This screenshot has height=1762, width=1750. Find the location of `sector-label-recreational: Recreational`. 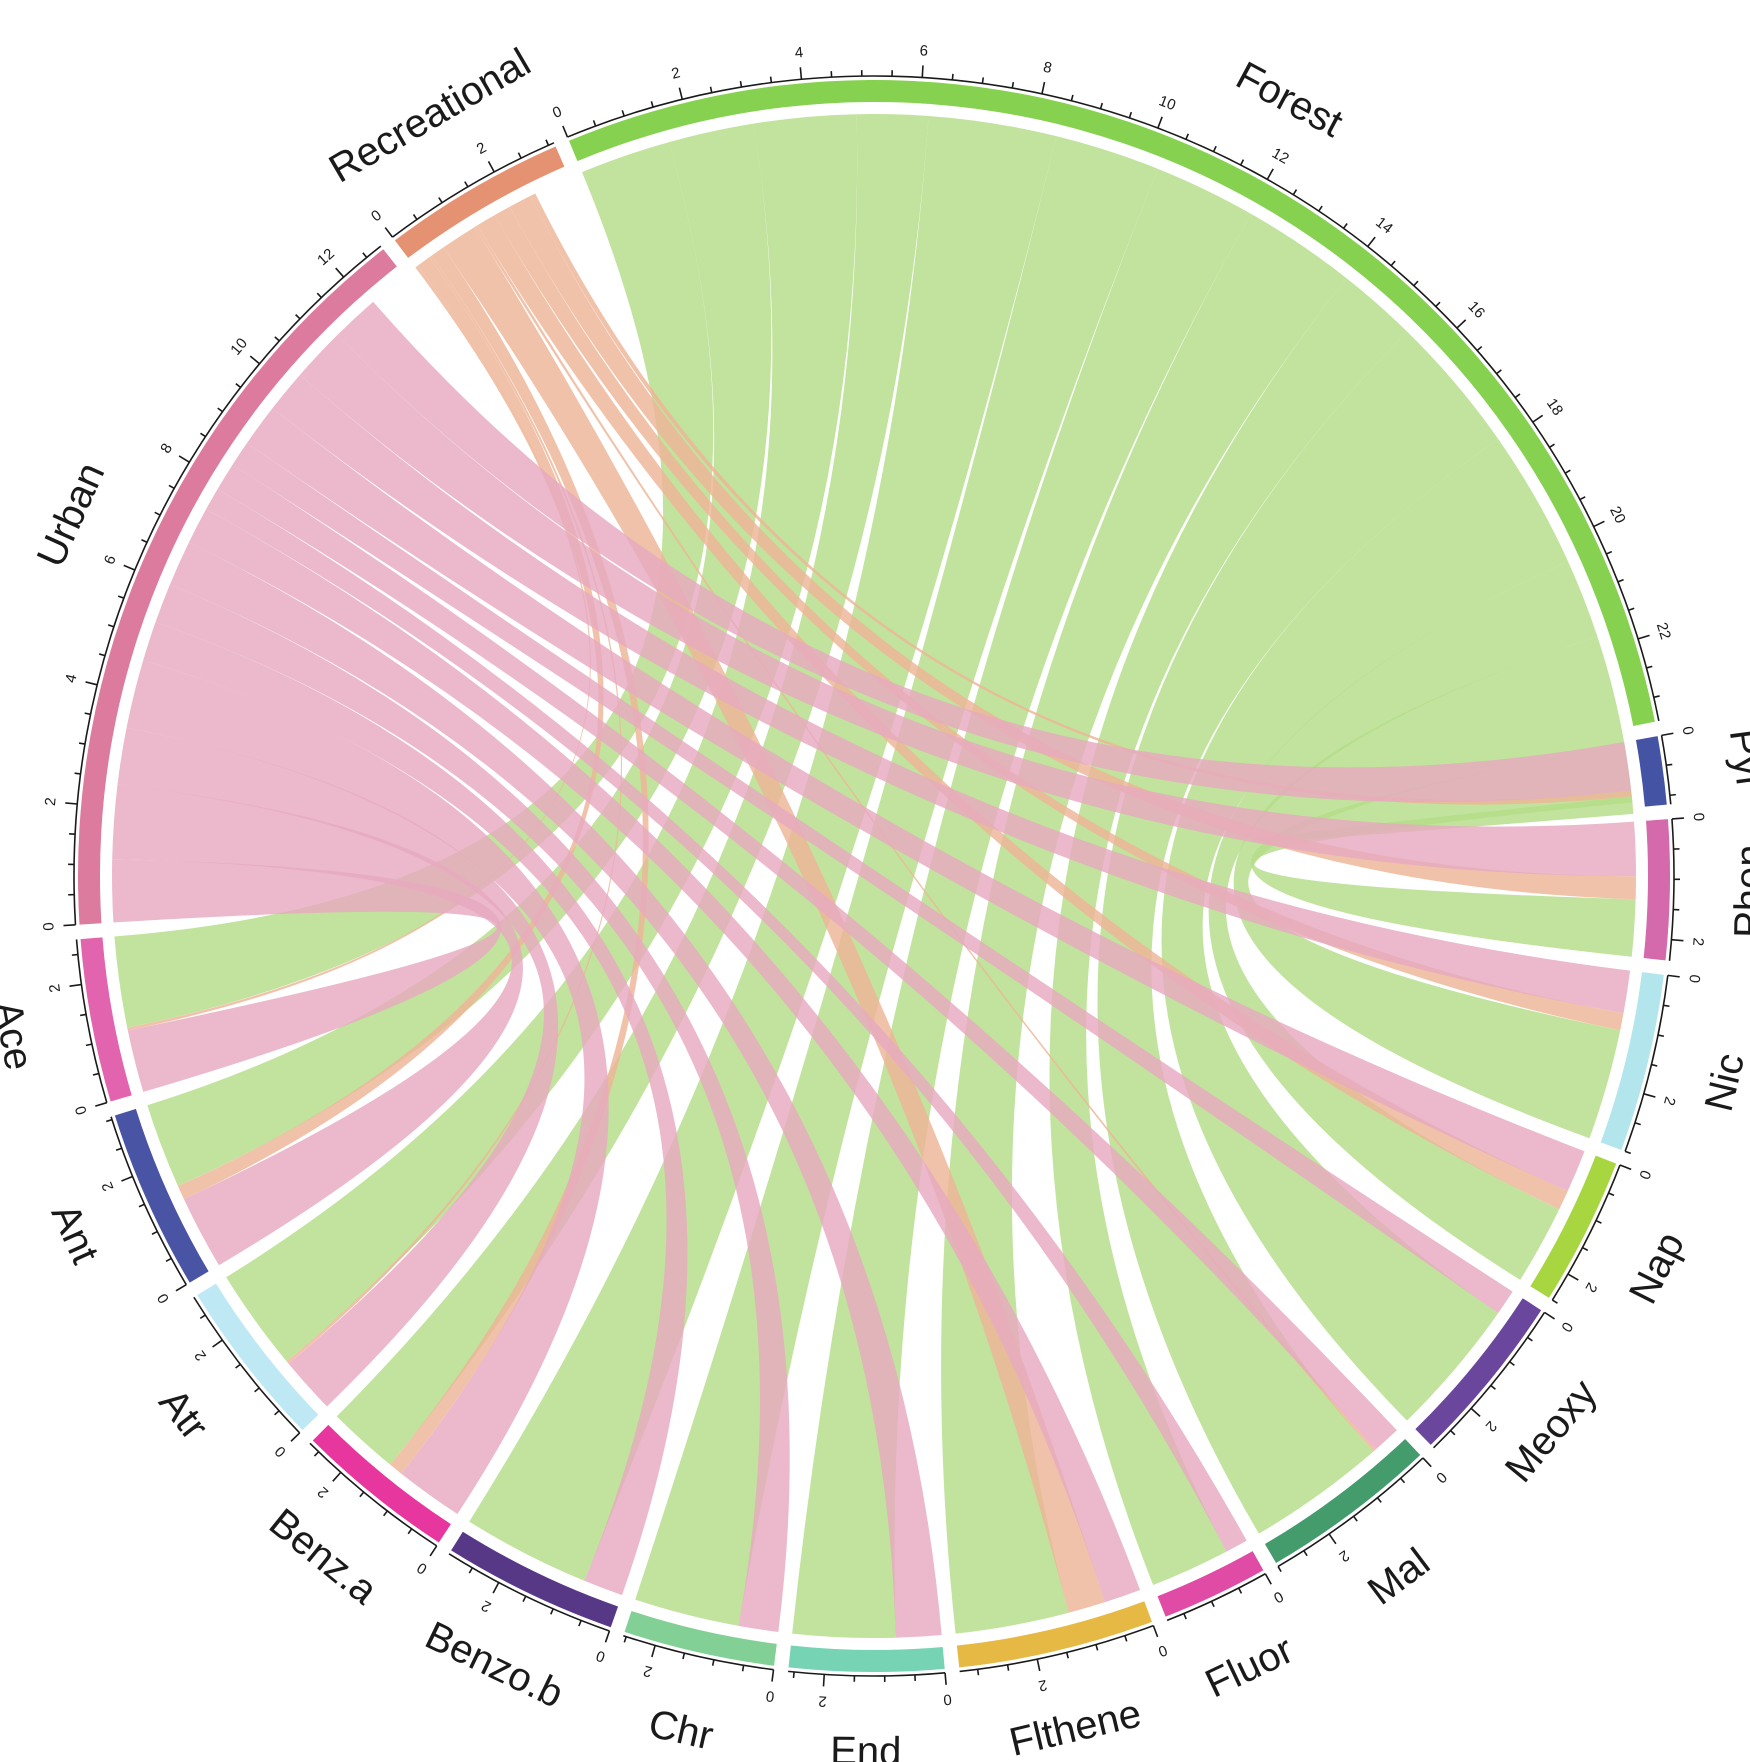

sector-label-recreational: Recreational is located at coordinates (430, 115).